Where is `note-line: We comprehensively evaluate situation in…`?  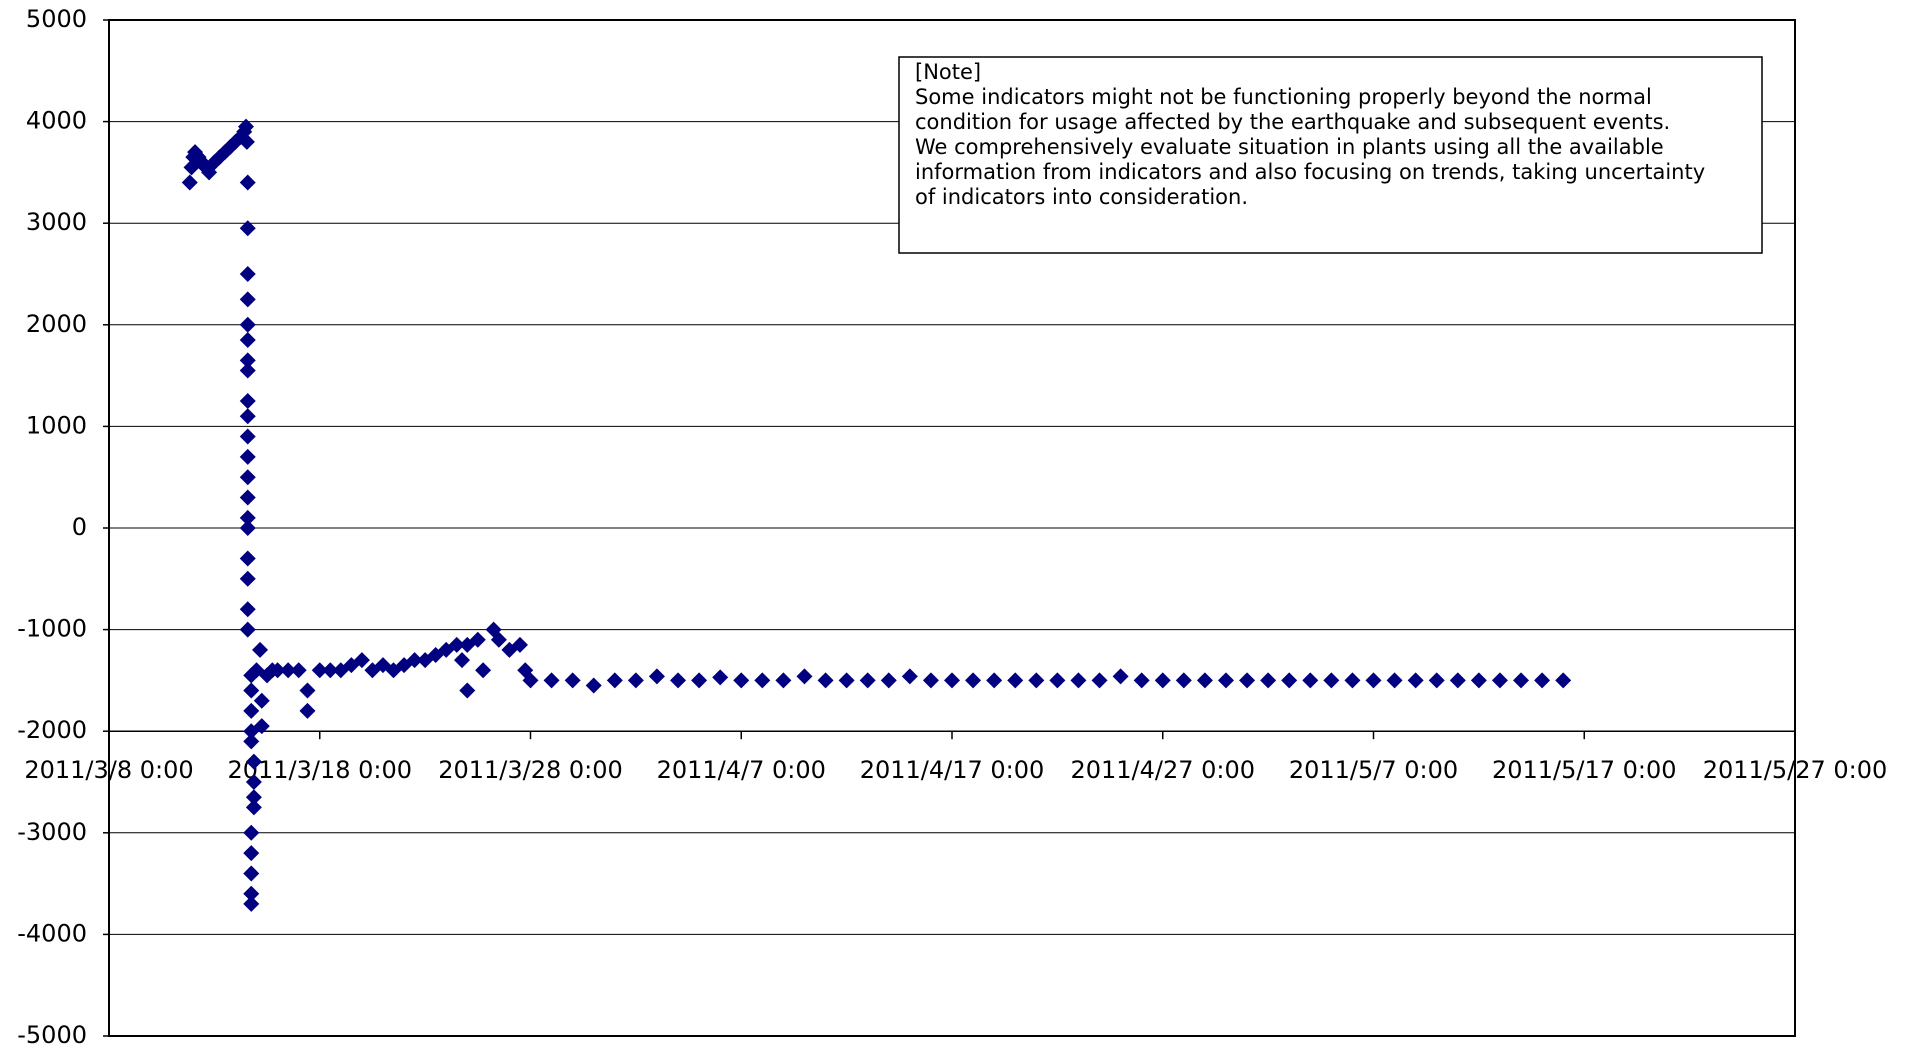
note-line: We comprehensively evaluate situation in… is located at coordinates (1289, 147).